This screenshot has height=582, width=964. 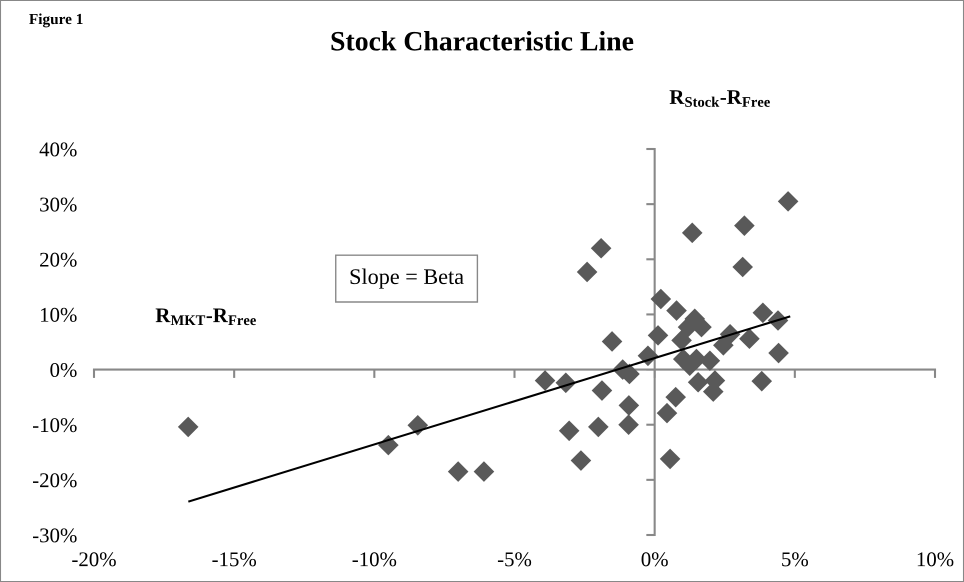 I want to click on x-tick-label: -15%, so click(x=234, y=559).